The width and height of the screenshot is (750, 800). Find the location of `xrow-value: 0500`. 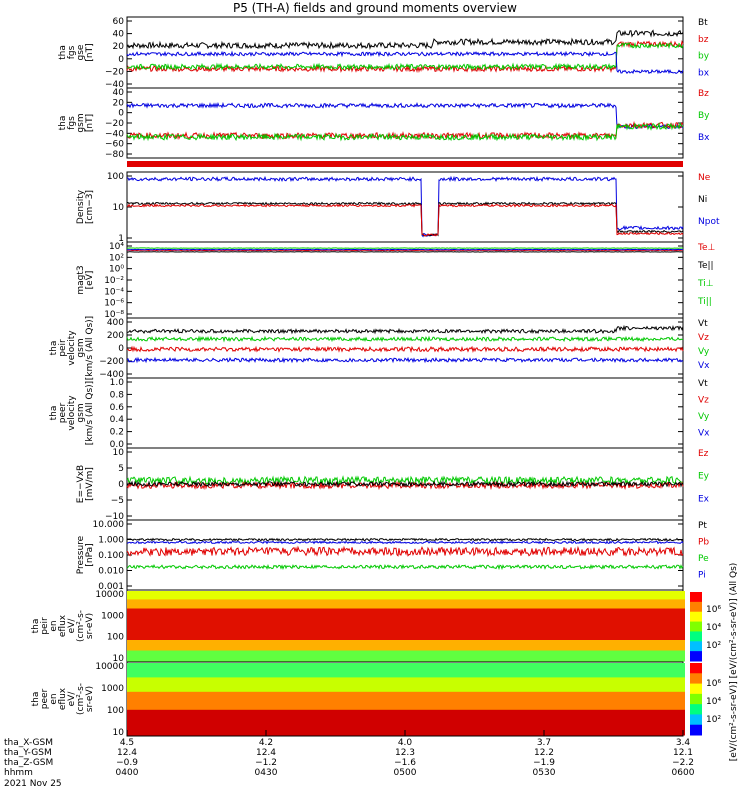

xrow-value: 0500 is located at coordinates (405, 773).